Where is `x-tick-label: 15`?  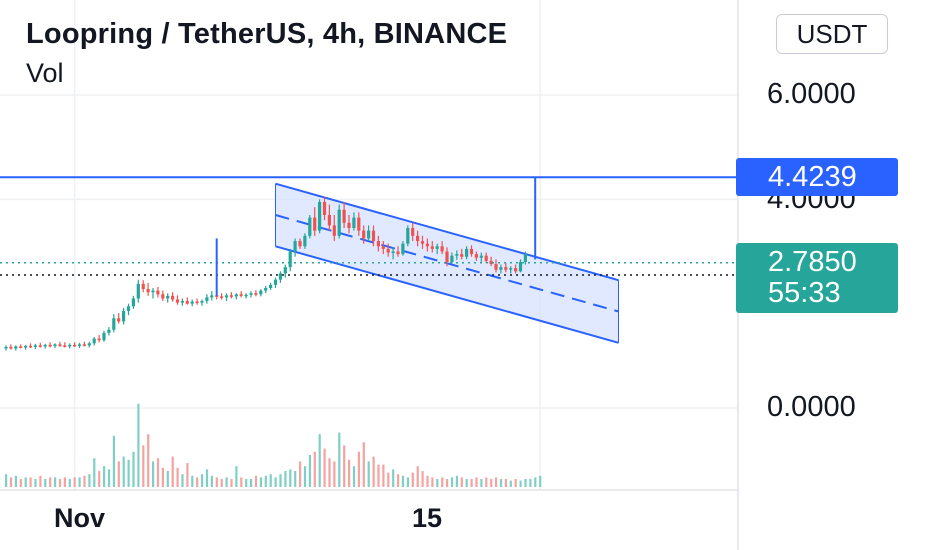 x-tick-label: 15 is located at coordinates (427, 518).